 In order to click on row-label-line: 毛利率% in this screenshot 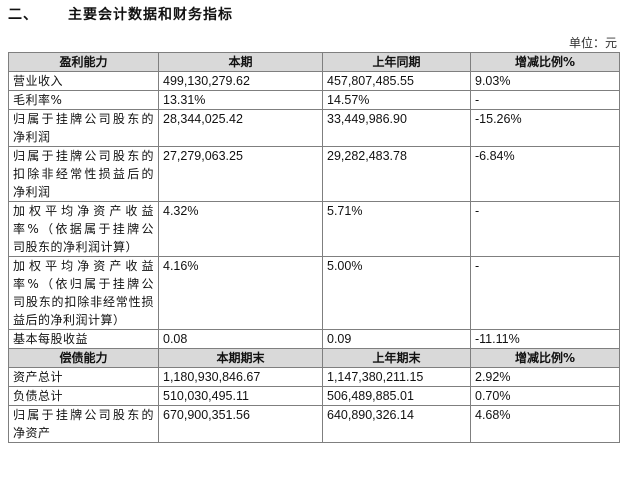, I will do `click(38, 100)`.